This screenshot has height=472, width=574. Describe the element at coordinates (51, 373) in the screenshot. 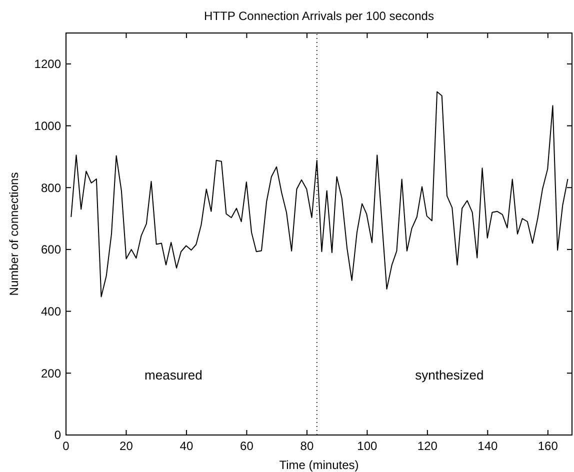

I see `y-tick-label: 200` at that location.